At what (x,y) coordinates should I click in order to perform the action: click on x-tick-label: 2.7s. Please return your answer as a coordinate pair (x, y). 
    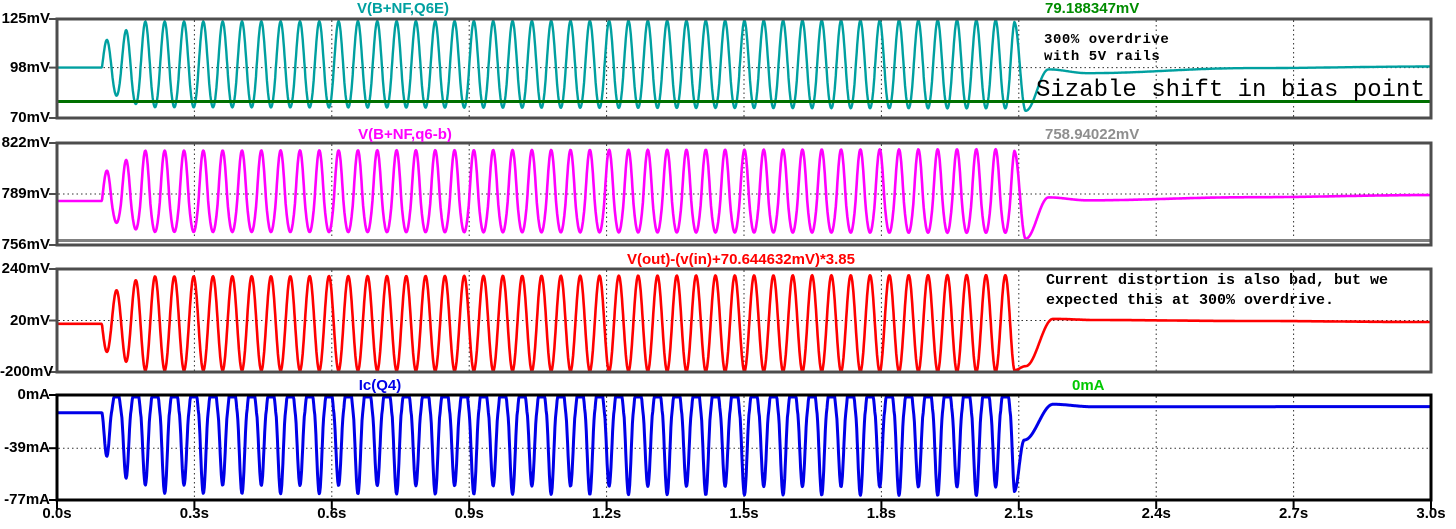
    Looking at the image, I should click on (1293, 513).